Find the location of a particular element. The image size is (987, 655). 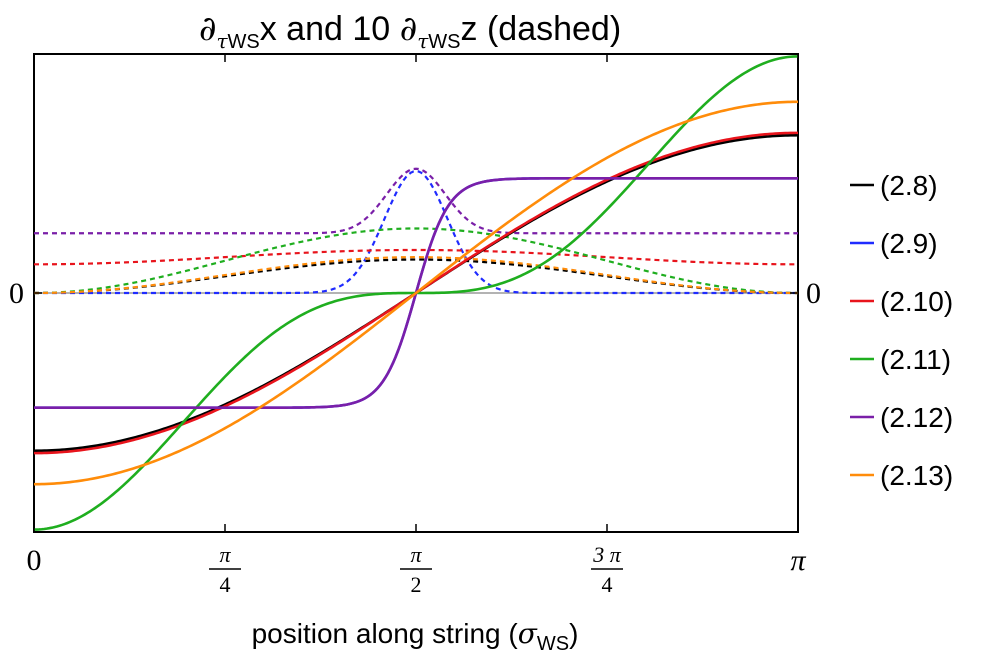

x-axis-label-close: ) is located at coordinates (573, 633).